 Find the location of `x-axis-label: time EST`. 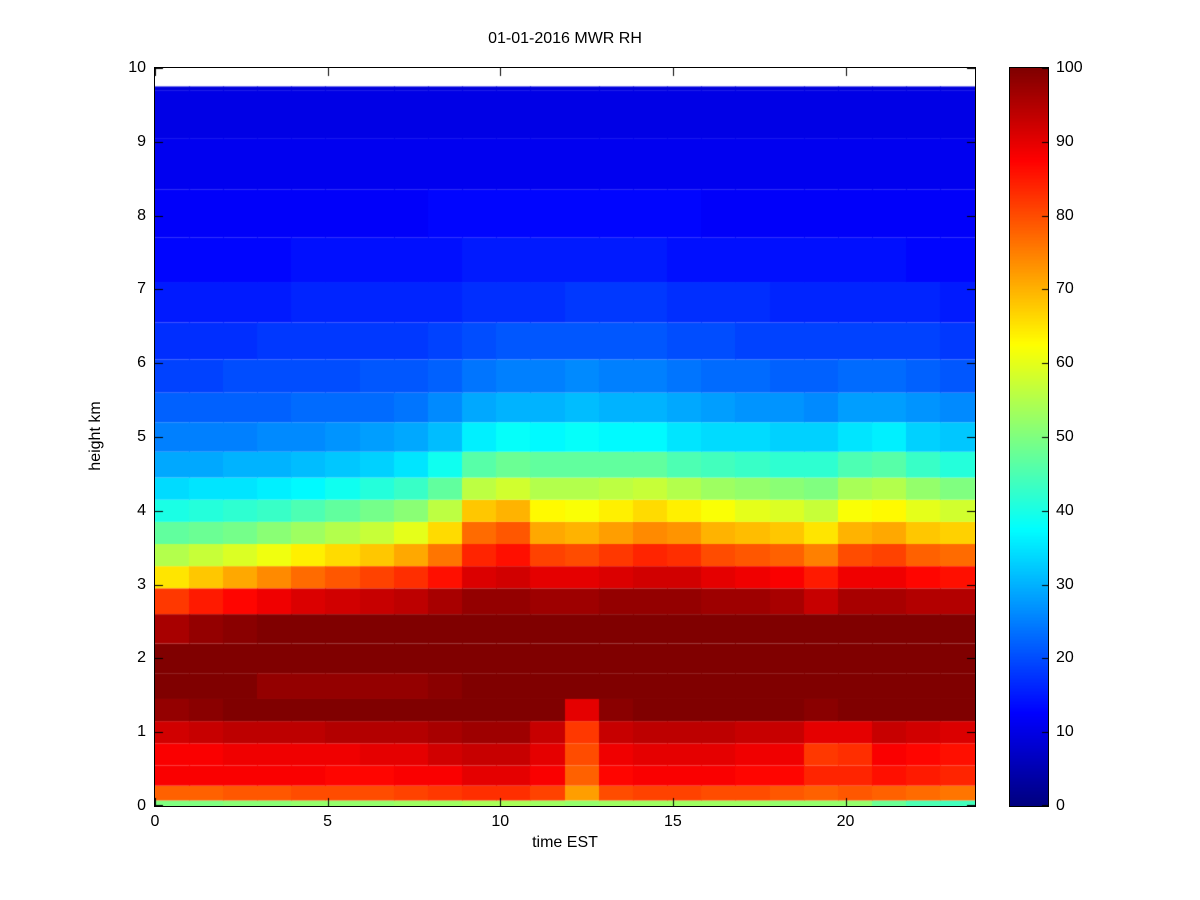

x-axis-label: time EST is located at coordinates (565, 842).